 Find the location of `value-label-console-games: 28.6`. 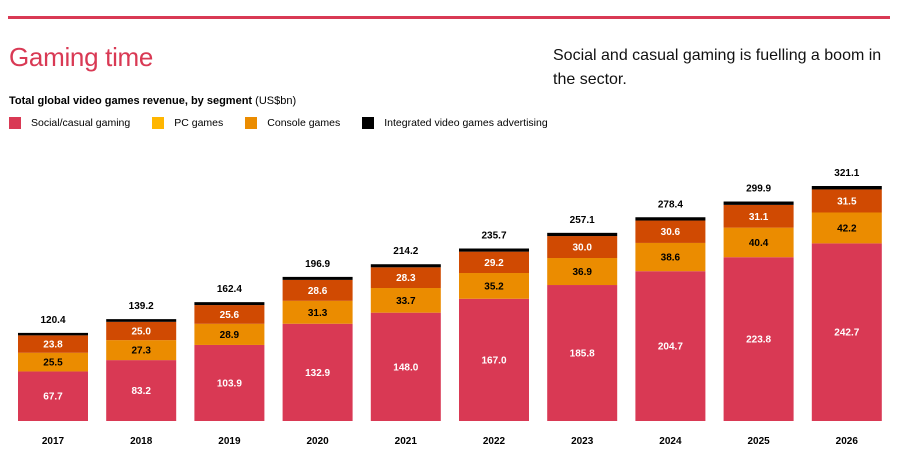

value-label-console-games: 28.6 is located at coordinates (318, 291).